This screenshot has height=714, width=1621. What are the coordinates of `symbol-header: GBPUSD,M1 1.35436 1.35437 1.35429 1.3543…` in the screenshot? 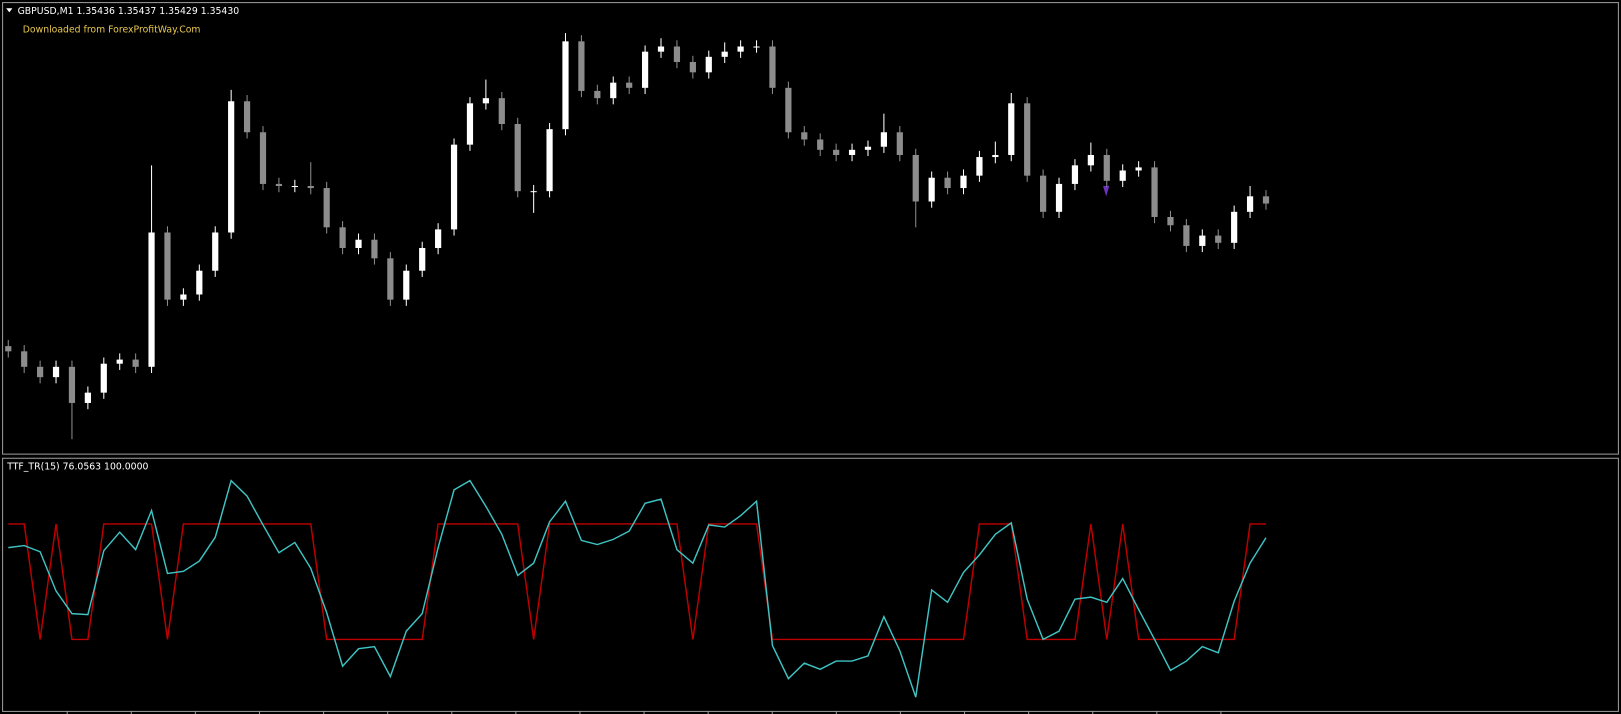 It's located at (129, 11).